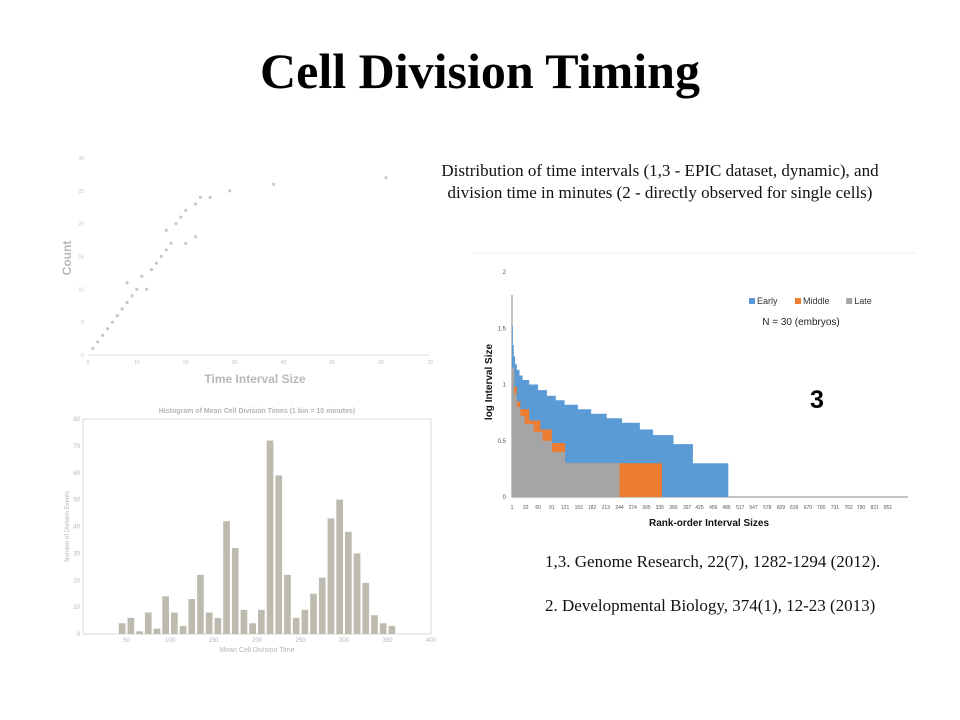  What do you see at coordinates (538, 508) in the screenshot?
I see `x-tick-label: 60` at bounding box center [538, 508].